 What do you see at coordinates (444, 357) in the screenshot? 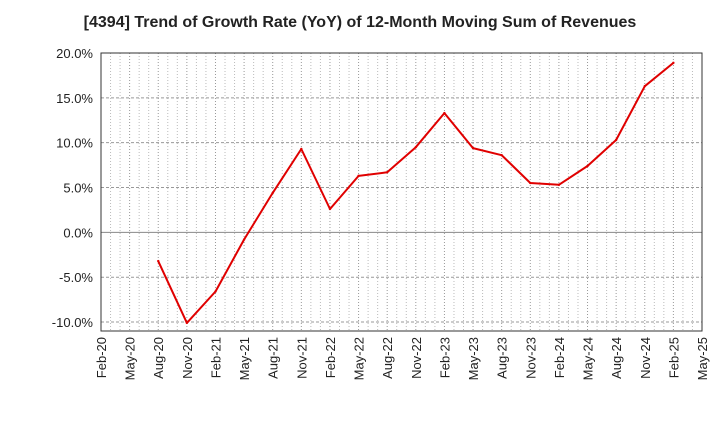
I see `x-tick-label: Feb-23` at bounding box center [444, 357].